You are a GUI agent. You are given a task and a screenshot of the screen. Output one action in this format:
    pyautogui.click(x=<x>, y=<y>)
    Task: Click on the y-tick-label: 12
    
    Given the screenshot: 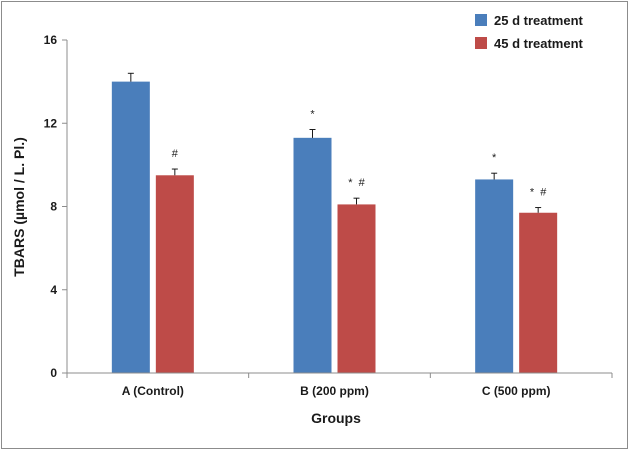 What is the action you would take?
    pyautogui.click(x=51, y=123)
    